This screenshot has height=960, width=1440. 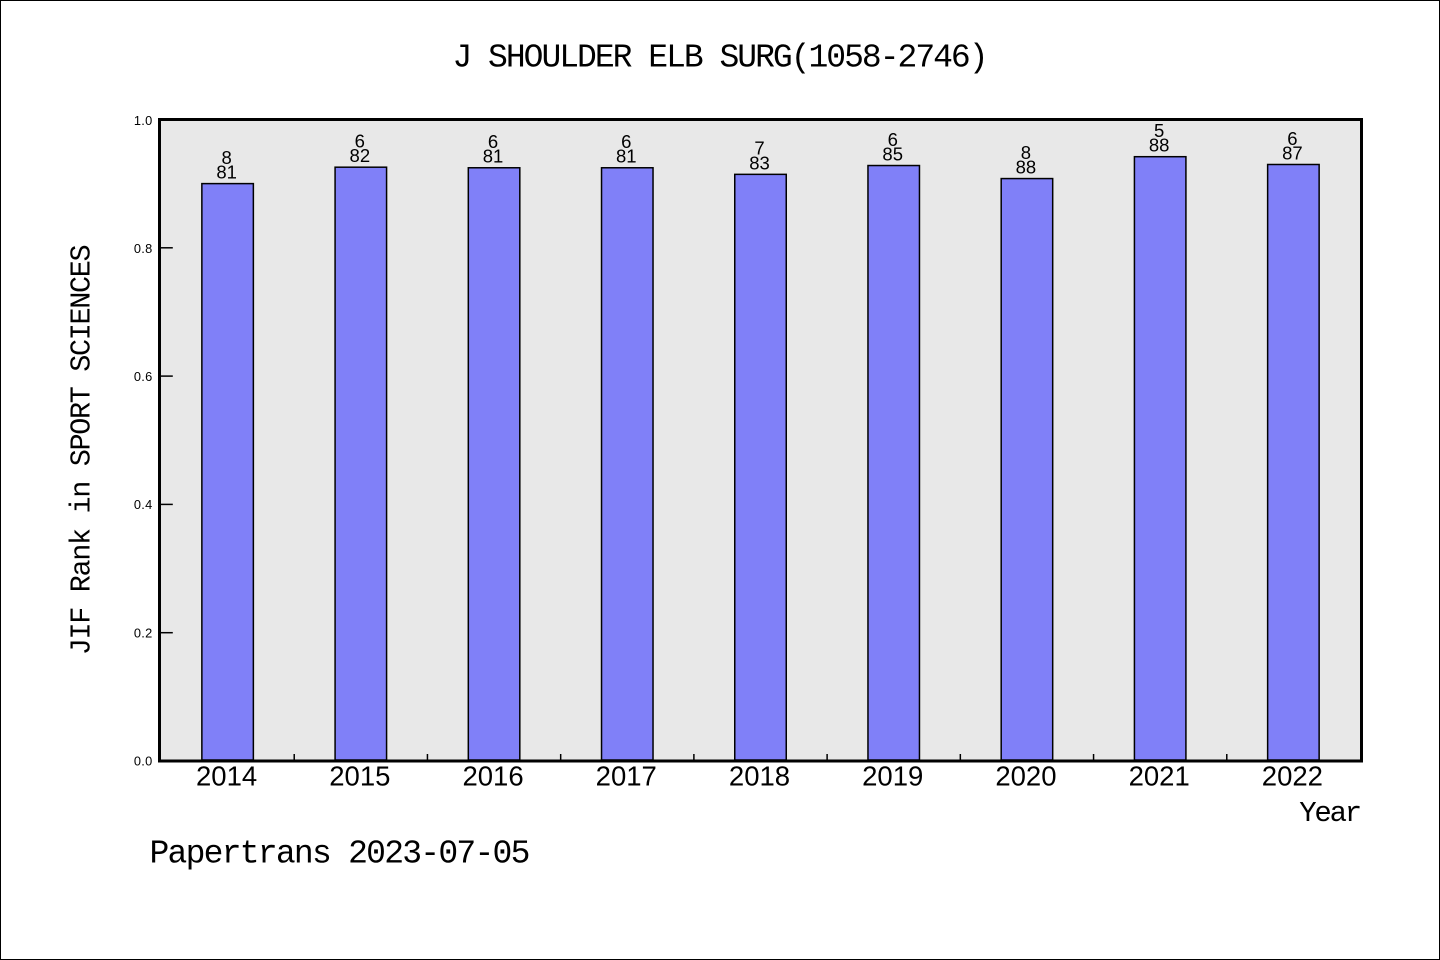 What do you see at coordinates (1292, 776) in the screenshot?
I see `svg-text: 2022` at bounding box center [1292, 776].